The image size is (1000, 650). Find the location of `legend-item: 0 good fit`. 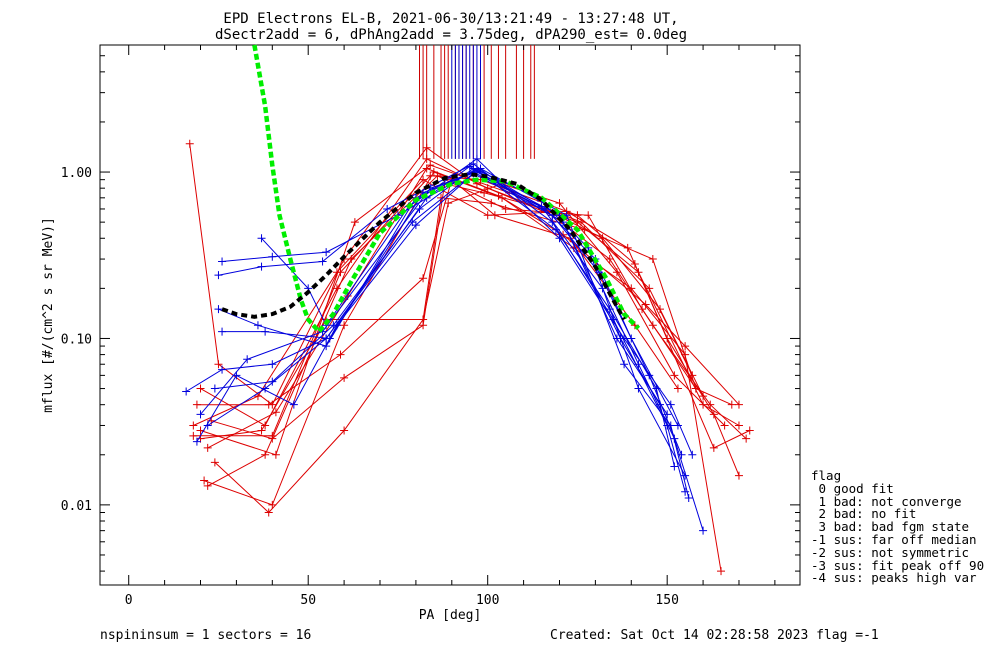

legend-item: 0 good fit is located at coordinates (852, 488).